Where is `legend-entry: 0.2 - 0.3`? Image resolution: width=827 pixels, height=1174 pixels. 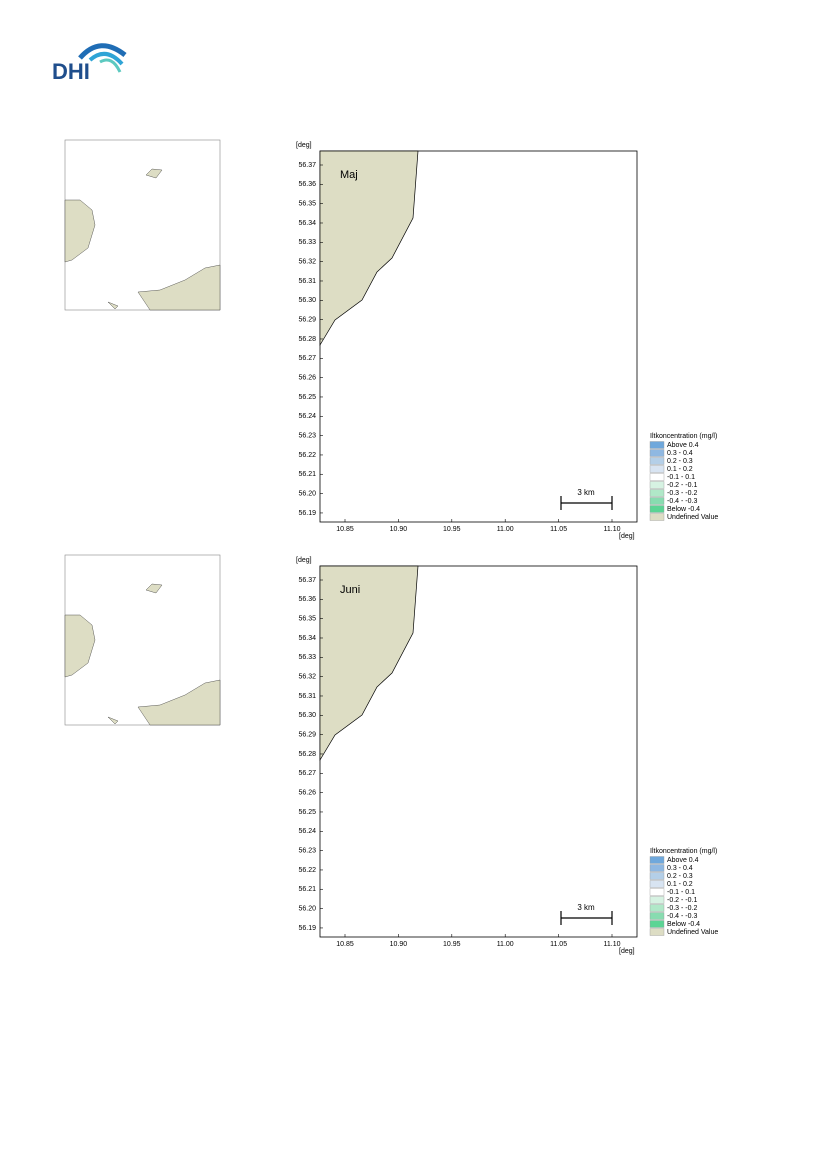
legend-entry: 0.2 - 0.3 is located at coordinates (680, 876).